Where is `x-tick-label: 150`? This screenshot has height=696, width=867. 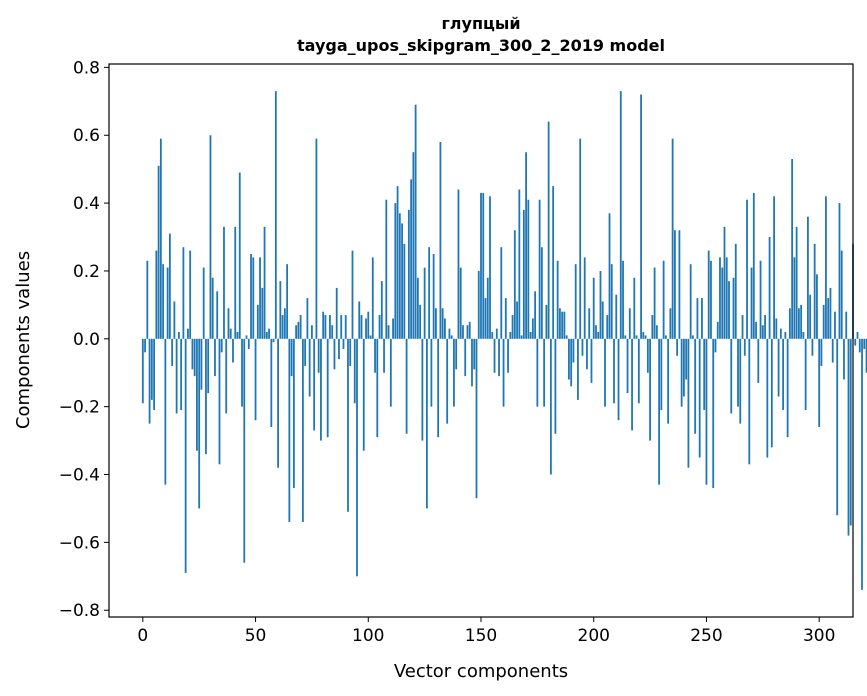
x-tick-label: 150 is located at coordinates (481, 636).